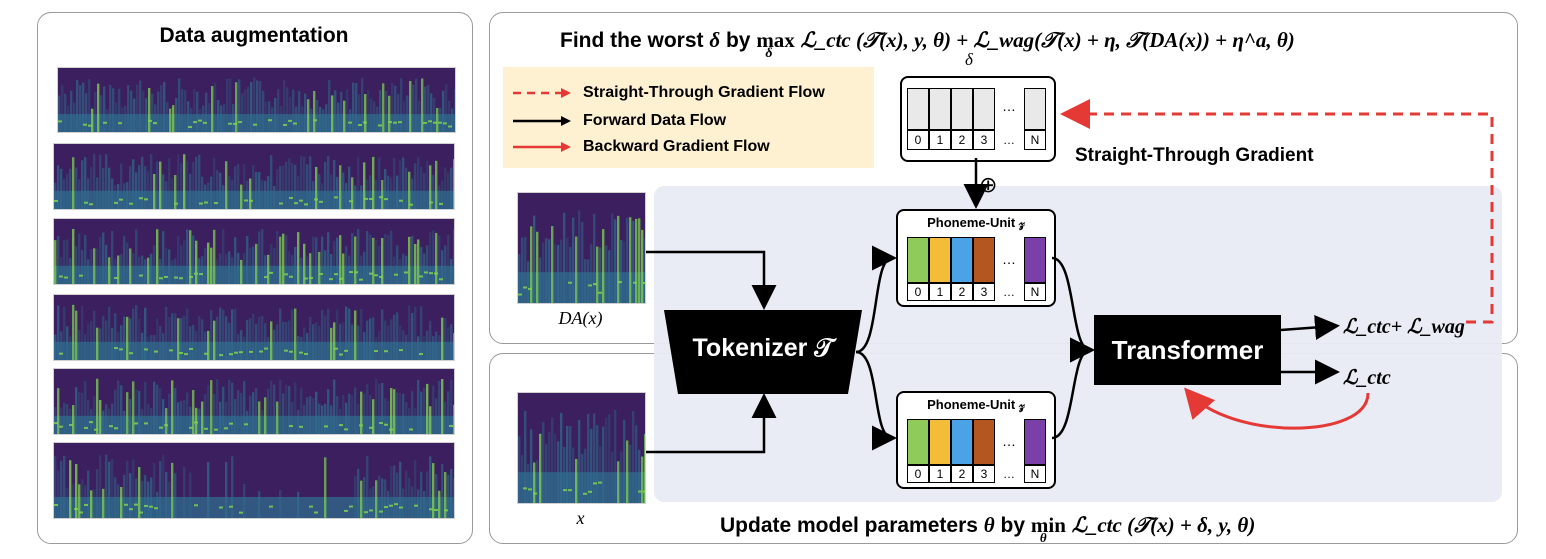  I want to click on legend-red-line, so click(542, 147).